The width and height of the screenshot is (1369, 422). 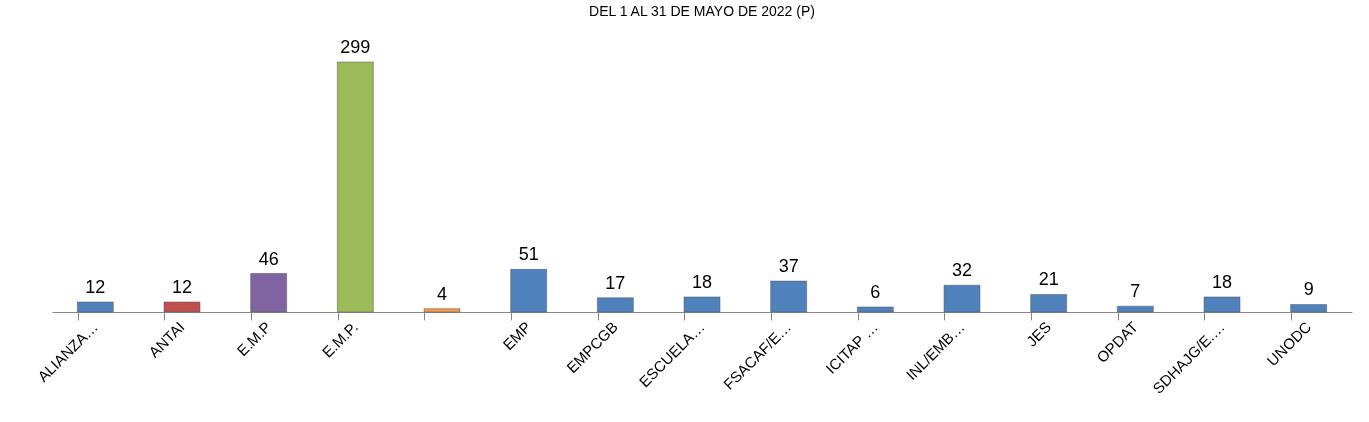 What do you see at coordinates (962, 270) in the screenshot?
I see `data-label: 32` at bounding box center [962, 270].